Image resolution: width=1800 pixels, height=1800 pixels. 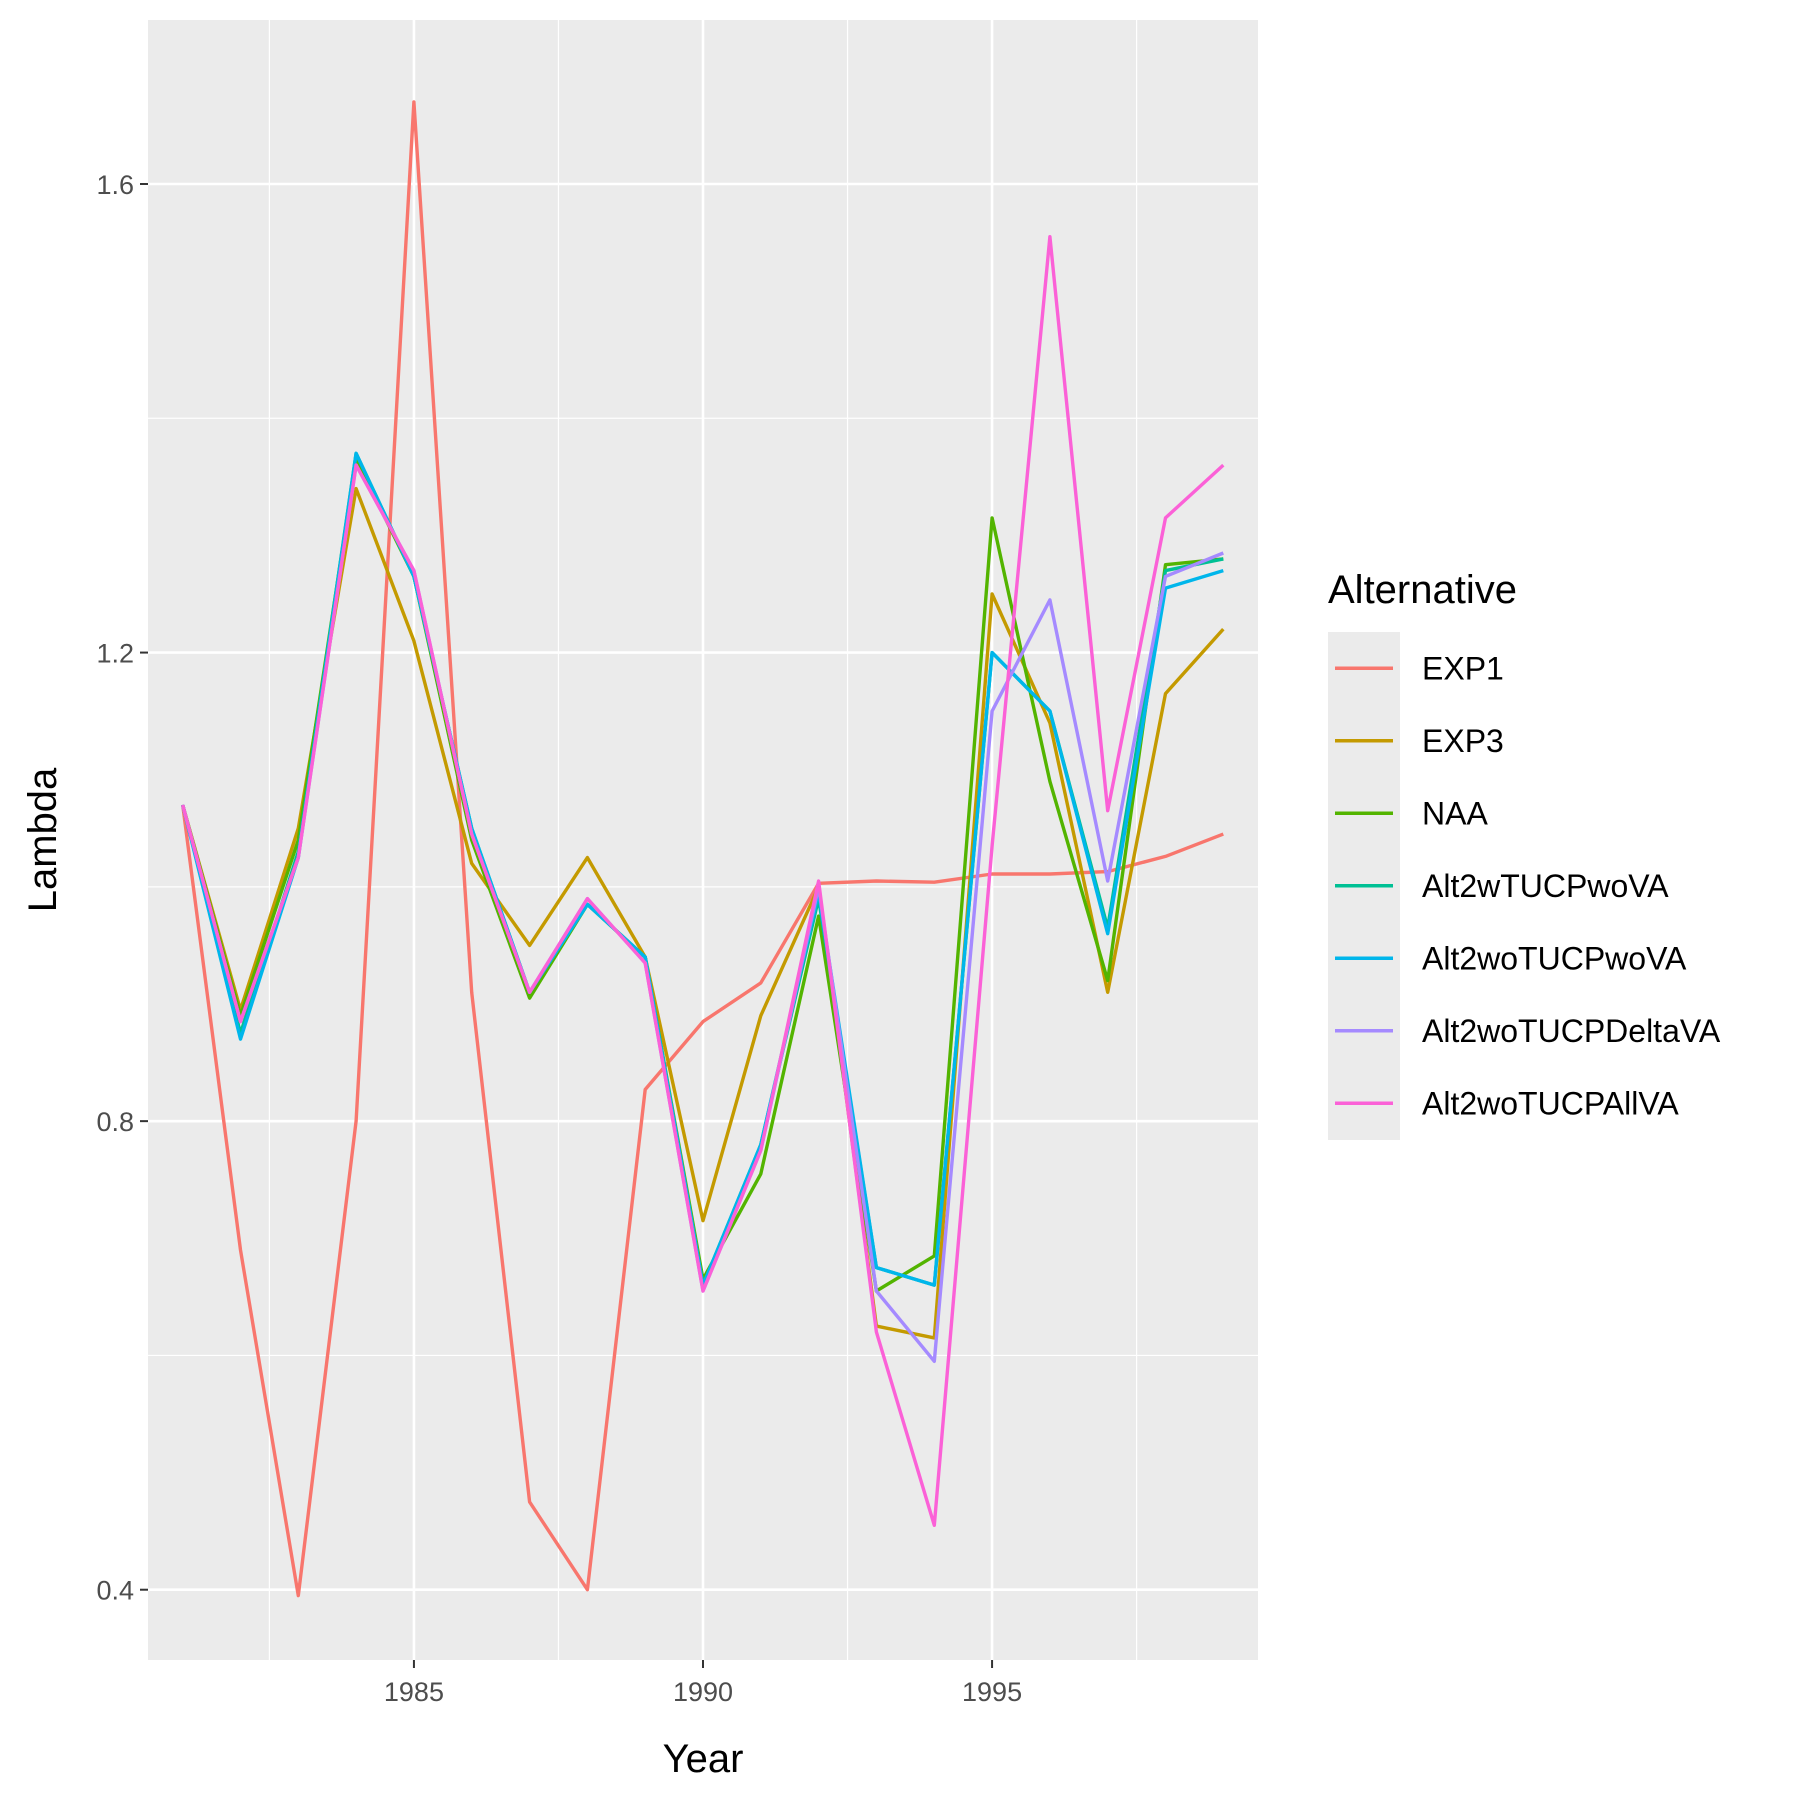 What do you see at coordinates (1422, 590) in the screenshot?
I see `legend-title: Alternative` at bounding box center [1422, 590].